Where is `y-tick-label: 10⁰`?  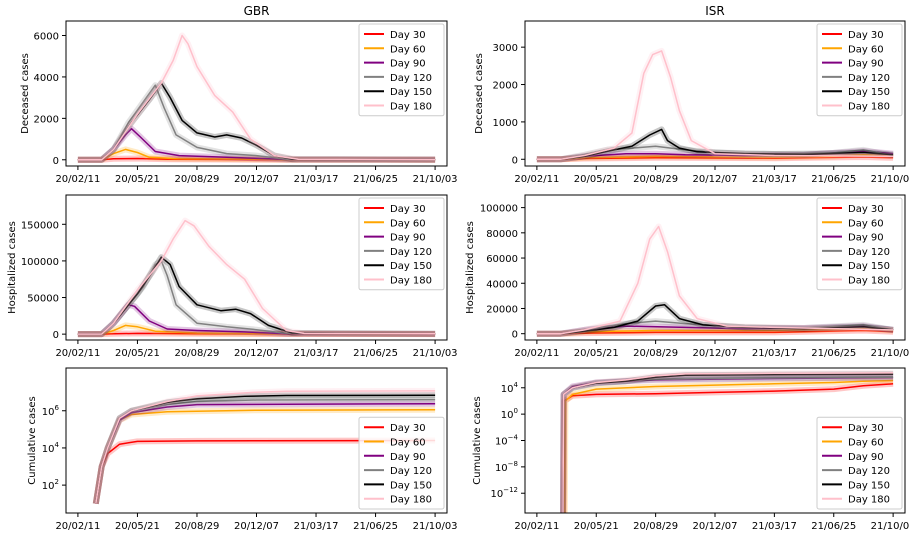
y-tick-label: 10⁰ is located at coordinates (509, 414).